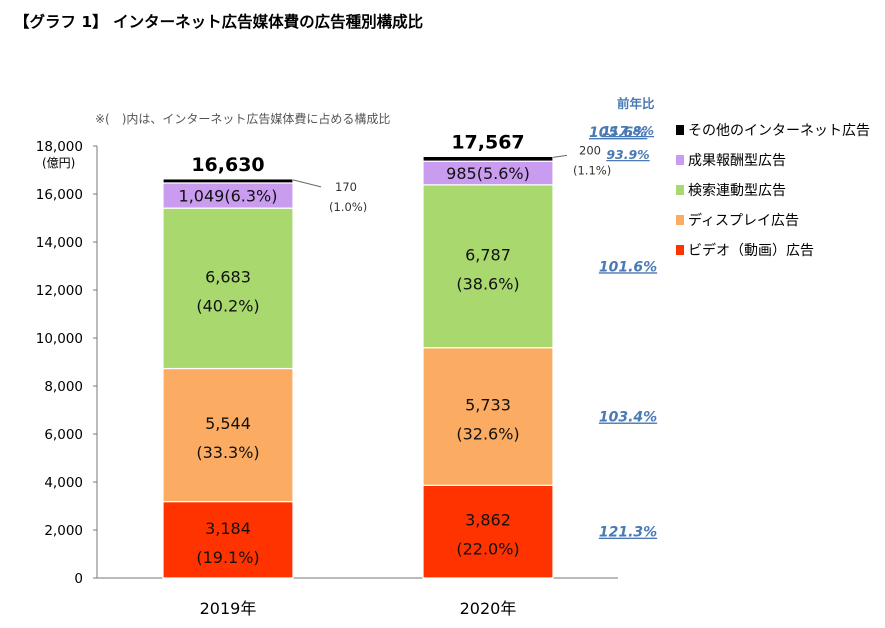 The height and width of the screenshot is (628, 885). I want to click on segment-value-label: 1,049(6.3%), so click(228, 196).